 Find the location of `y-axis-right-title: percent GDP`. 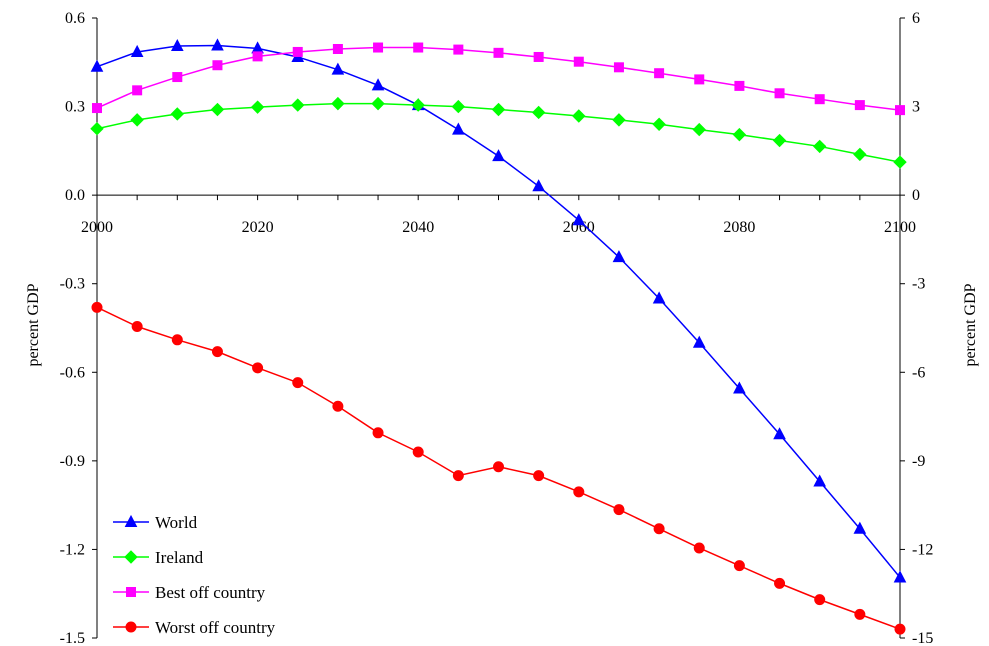

y-axis-right-title: percent GDP is located at coordinates (970, 324).